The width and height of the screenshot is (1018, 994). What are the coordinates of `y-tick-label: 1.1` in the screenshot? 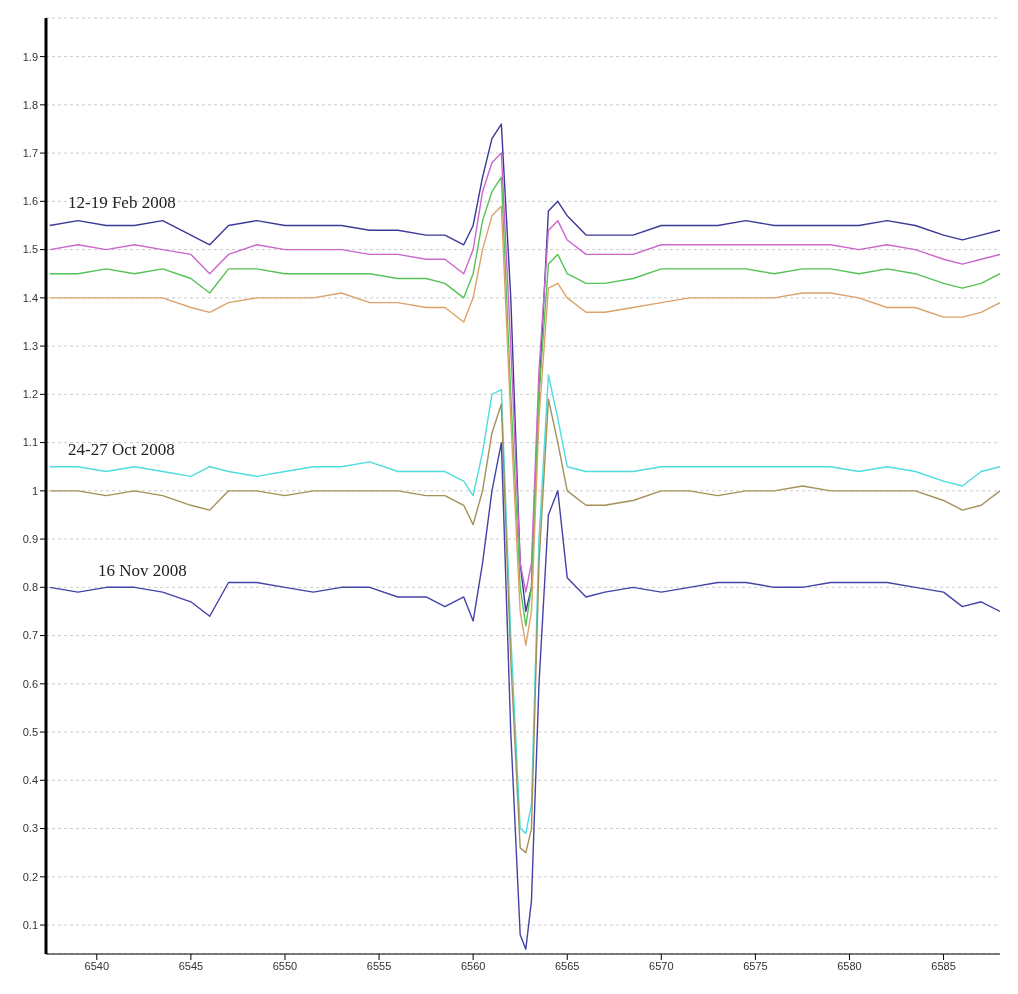 It's located at (30, 442).